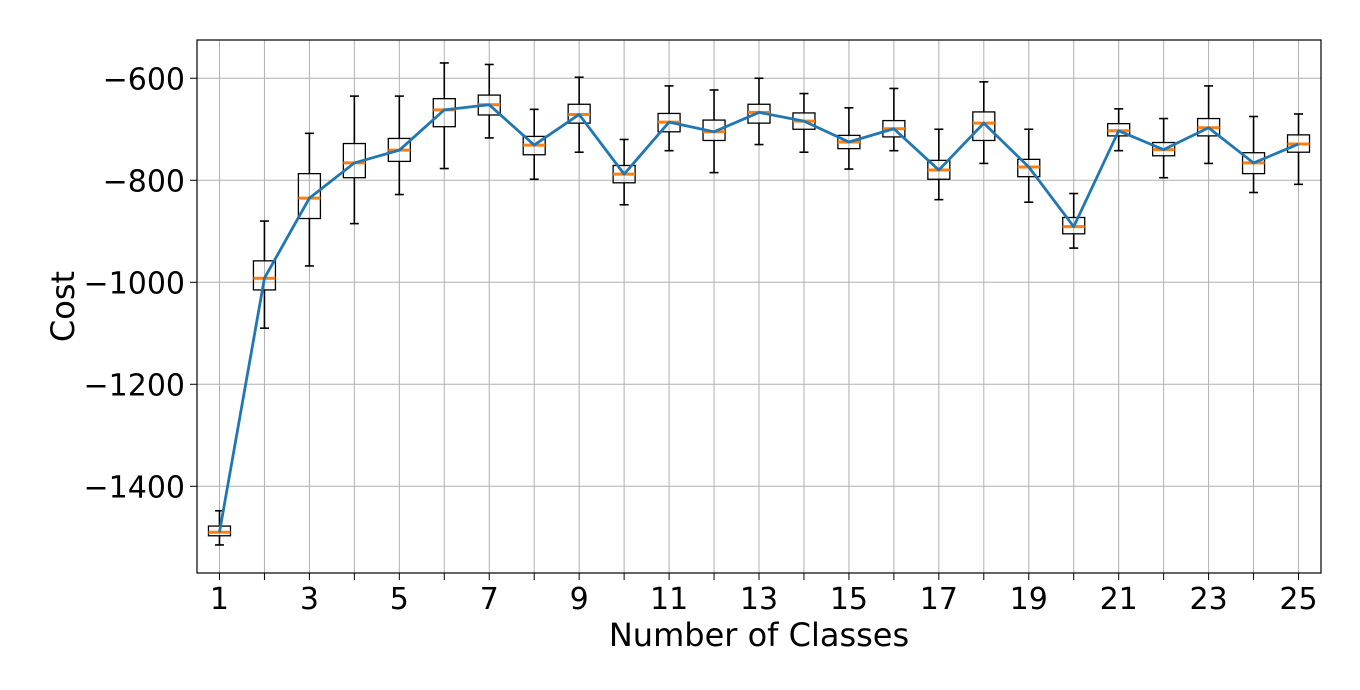 Image resolution: width=1360 pixels, height=690 pixels. Describe the element at coordinates (1298, 599) in the screenshot. I see `x-tick-label: 25` at that location.